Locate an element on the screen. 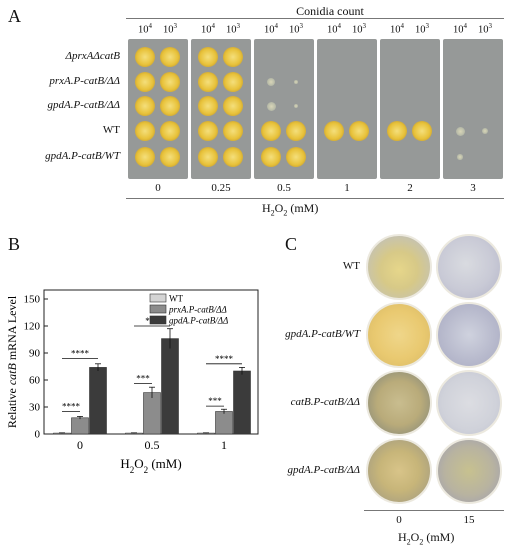  legend-label: WT is located at coordinates (176, 299).